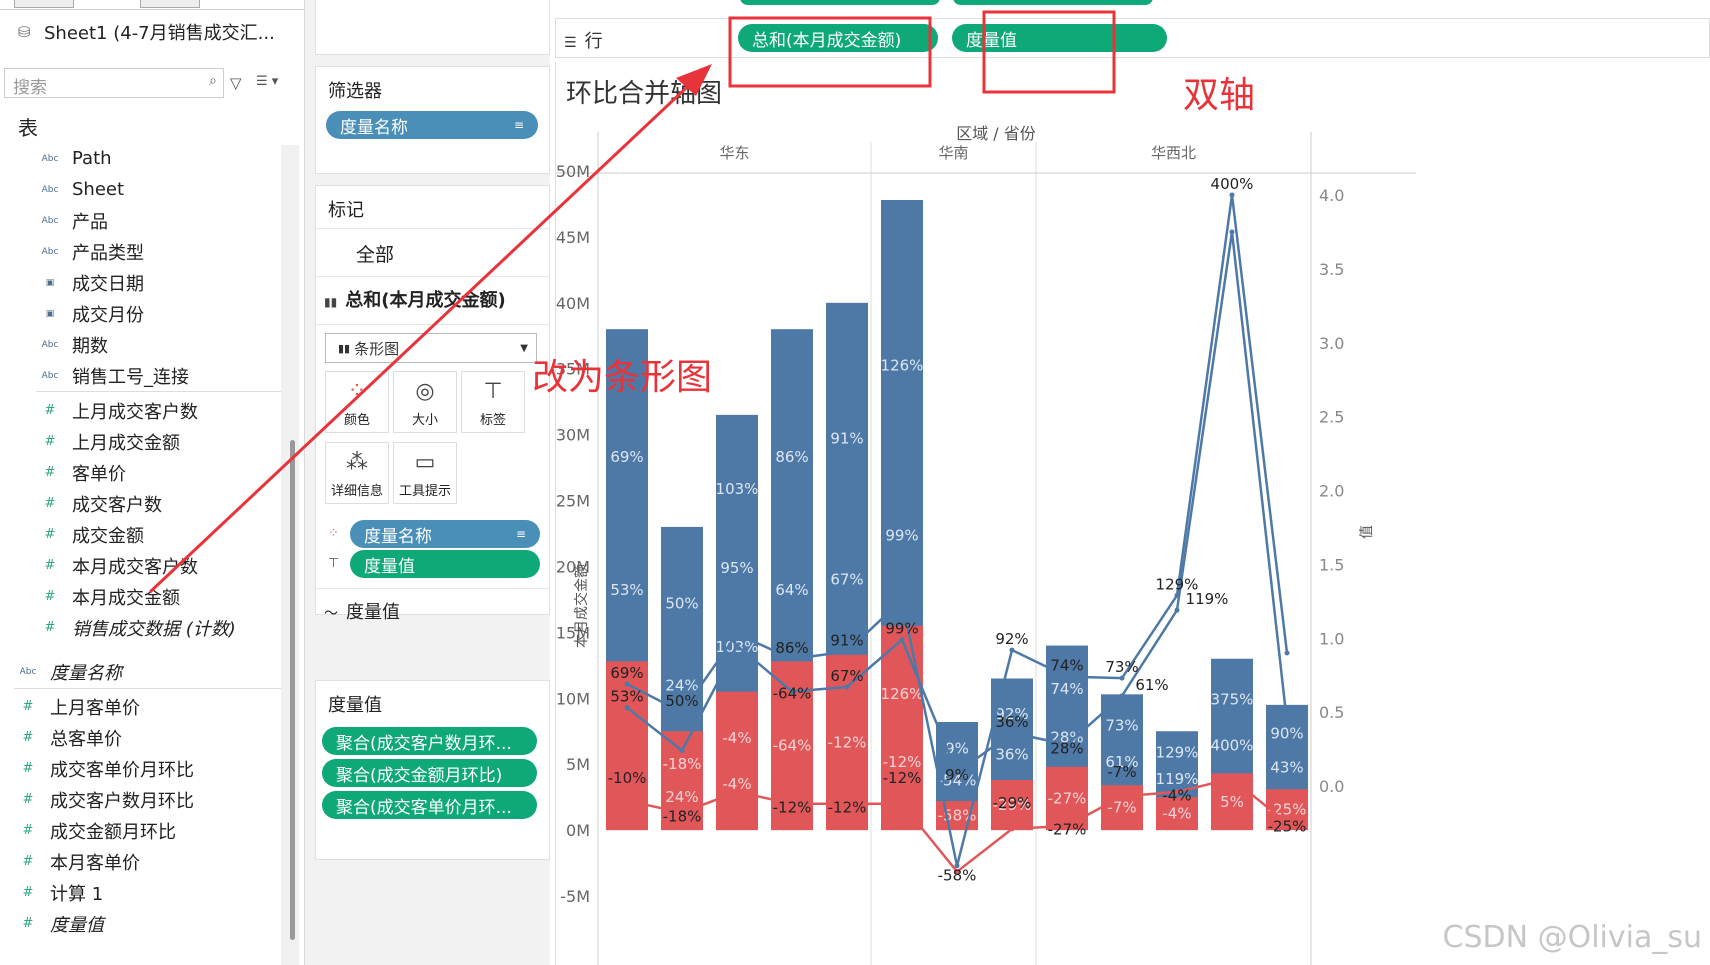 The height and width of the screenshot is (965, 1710). Describe the element at coordinates (44, 4) in the screenshot. I see `tab-data` at that location.